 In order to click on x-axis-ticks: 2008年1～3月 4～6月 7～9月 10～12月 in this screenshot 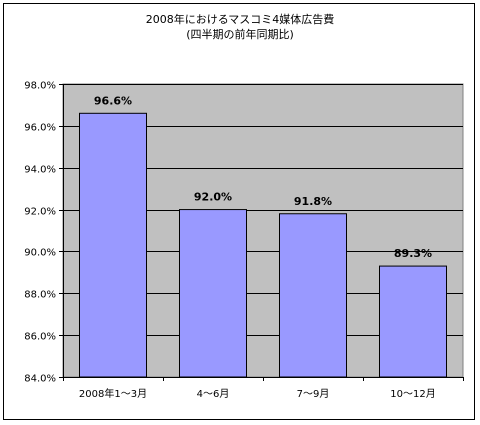, I will do `click(263, 388)`.